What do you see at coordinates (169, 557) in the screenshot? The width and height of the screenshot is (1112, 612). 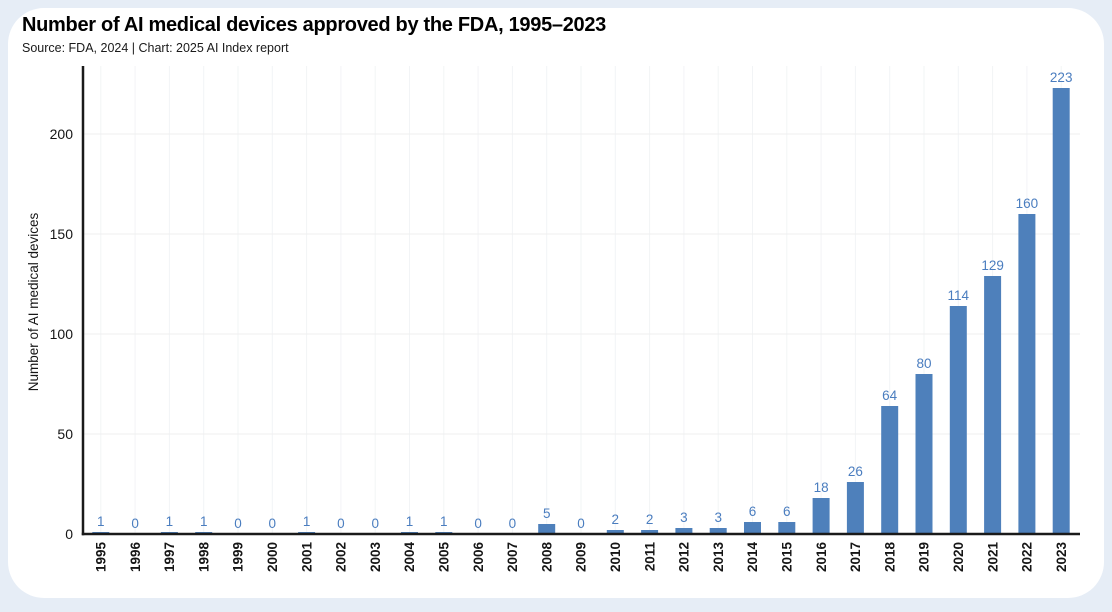 I see `x-axis-tick-label: 1997` at bounding box center [169, 557].